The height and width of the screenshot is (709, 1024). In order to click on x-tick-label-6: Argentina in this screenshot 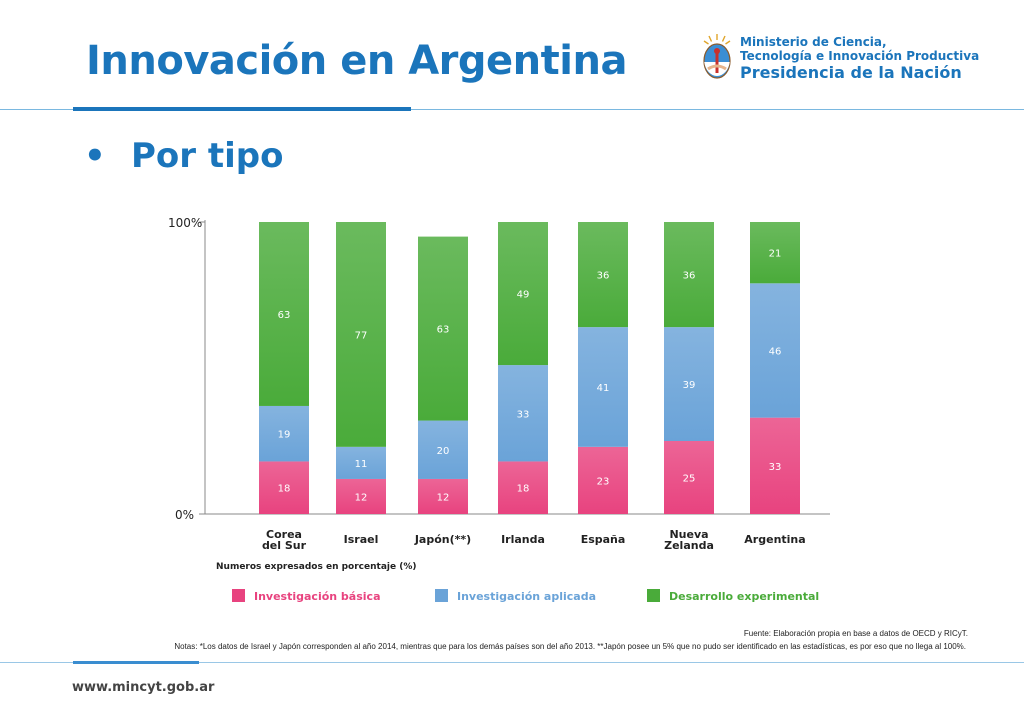, I will do `click(774, 539)`.